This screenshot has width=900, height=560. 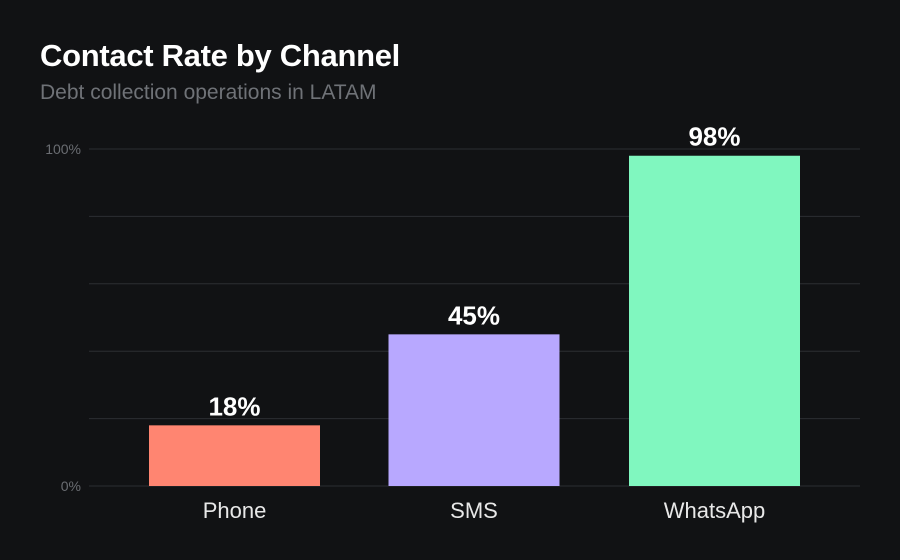 I want to click on x-tick-label: SMS, so click(x=474, y=510).